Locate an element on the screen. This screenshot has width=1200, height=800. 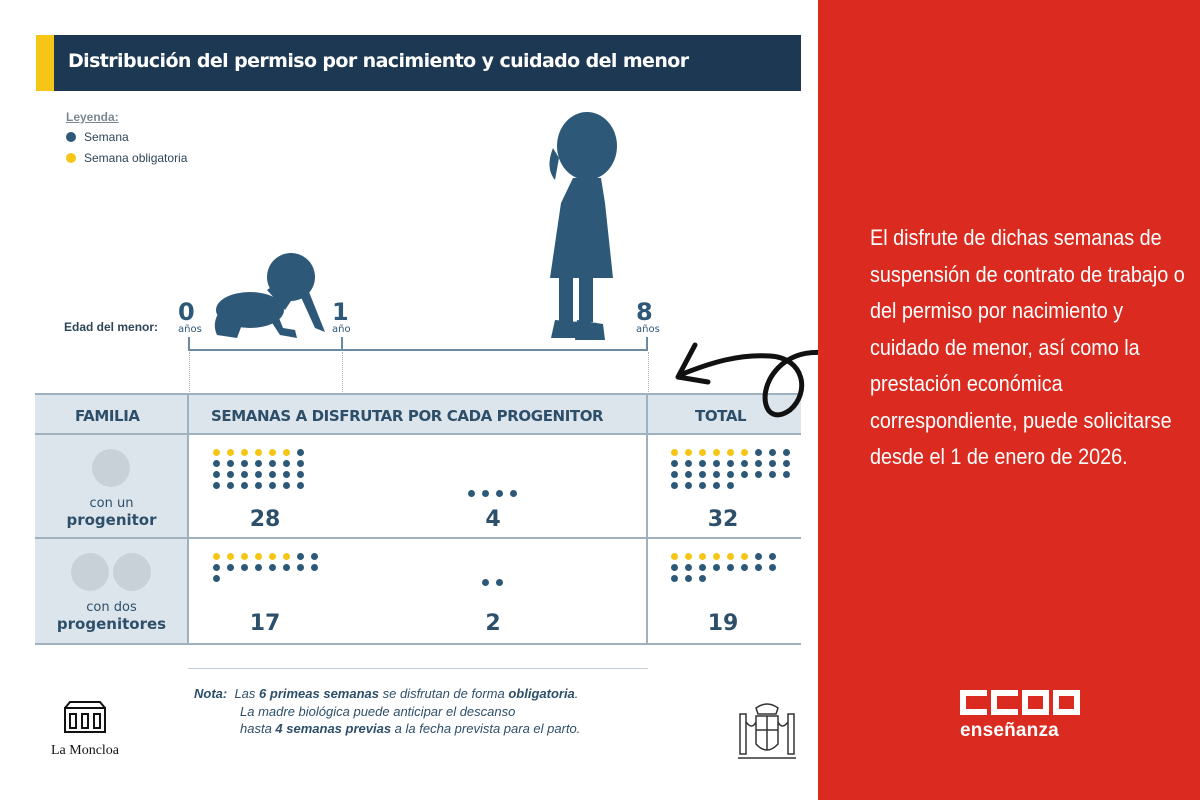
moncloa-text: La Moncloa is located at coordinates (85, 750).